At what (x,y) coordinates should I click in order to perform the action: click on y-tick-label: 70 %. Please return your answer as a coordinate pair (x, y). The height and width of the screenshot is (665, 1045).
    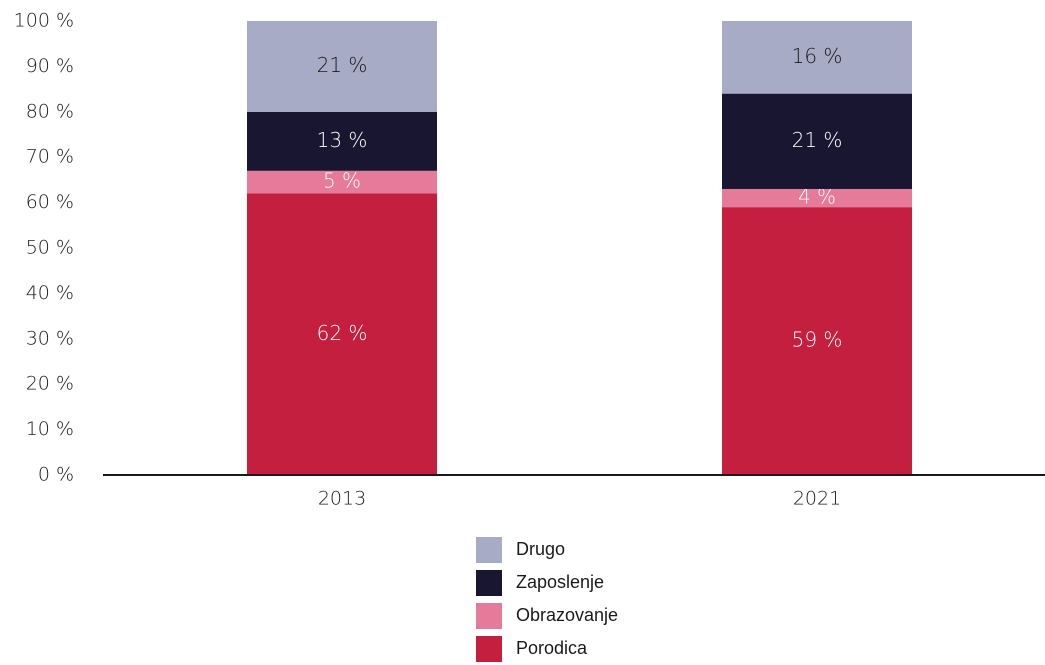
    Looking at the image, I should click on (50, 157).